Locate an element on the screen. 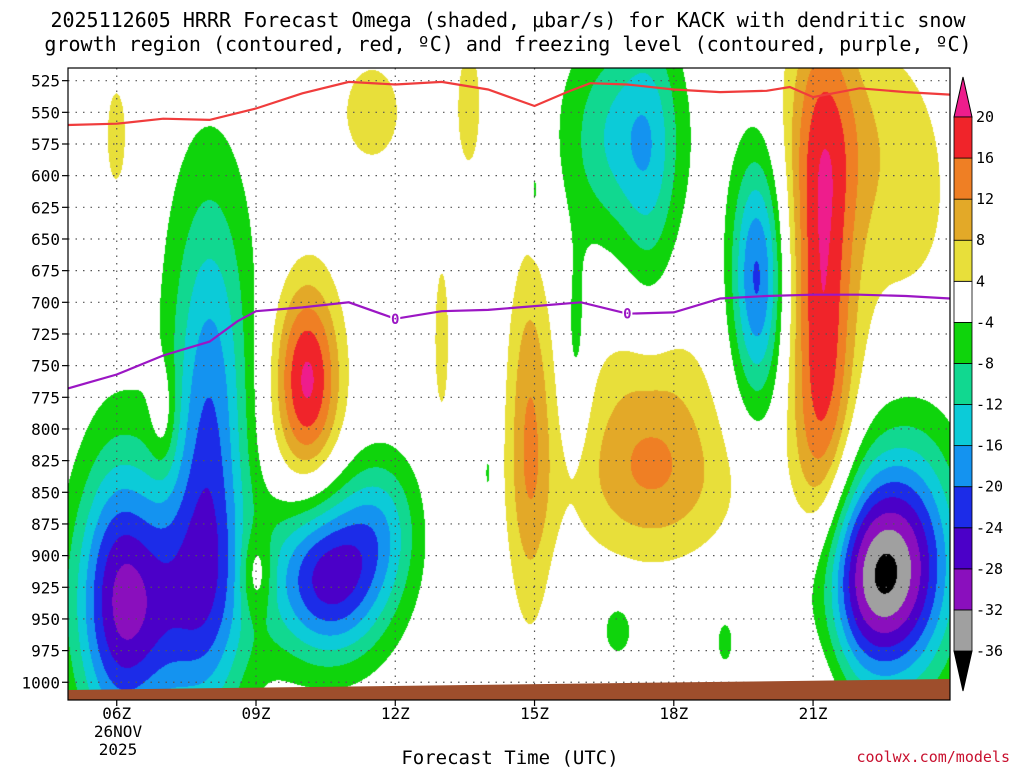 This screenshot has height=768, width=1024. x-axis: 06Z 09Z 12Z 15Z 18Z 21Z is located at coordinates (465, 711).